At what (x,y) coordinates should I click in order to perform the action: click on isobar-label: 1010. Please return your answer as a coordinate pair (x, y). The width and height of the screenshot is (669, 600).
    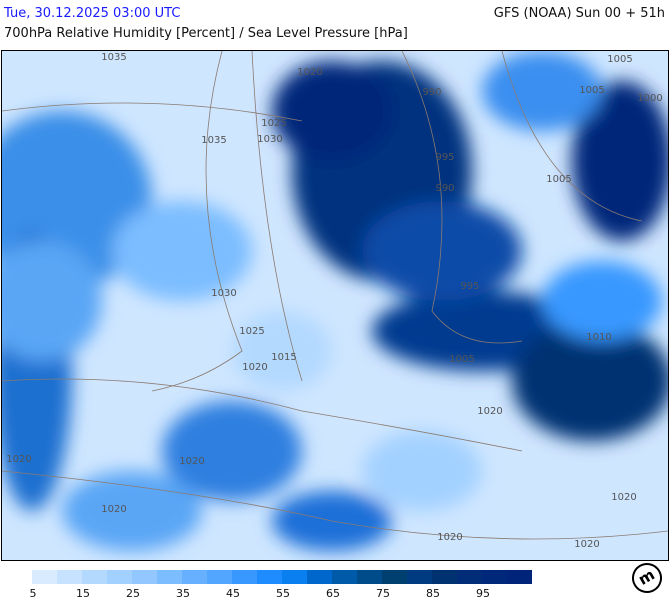
    Looking at the image, I should click on (598, 337).